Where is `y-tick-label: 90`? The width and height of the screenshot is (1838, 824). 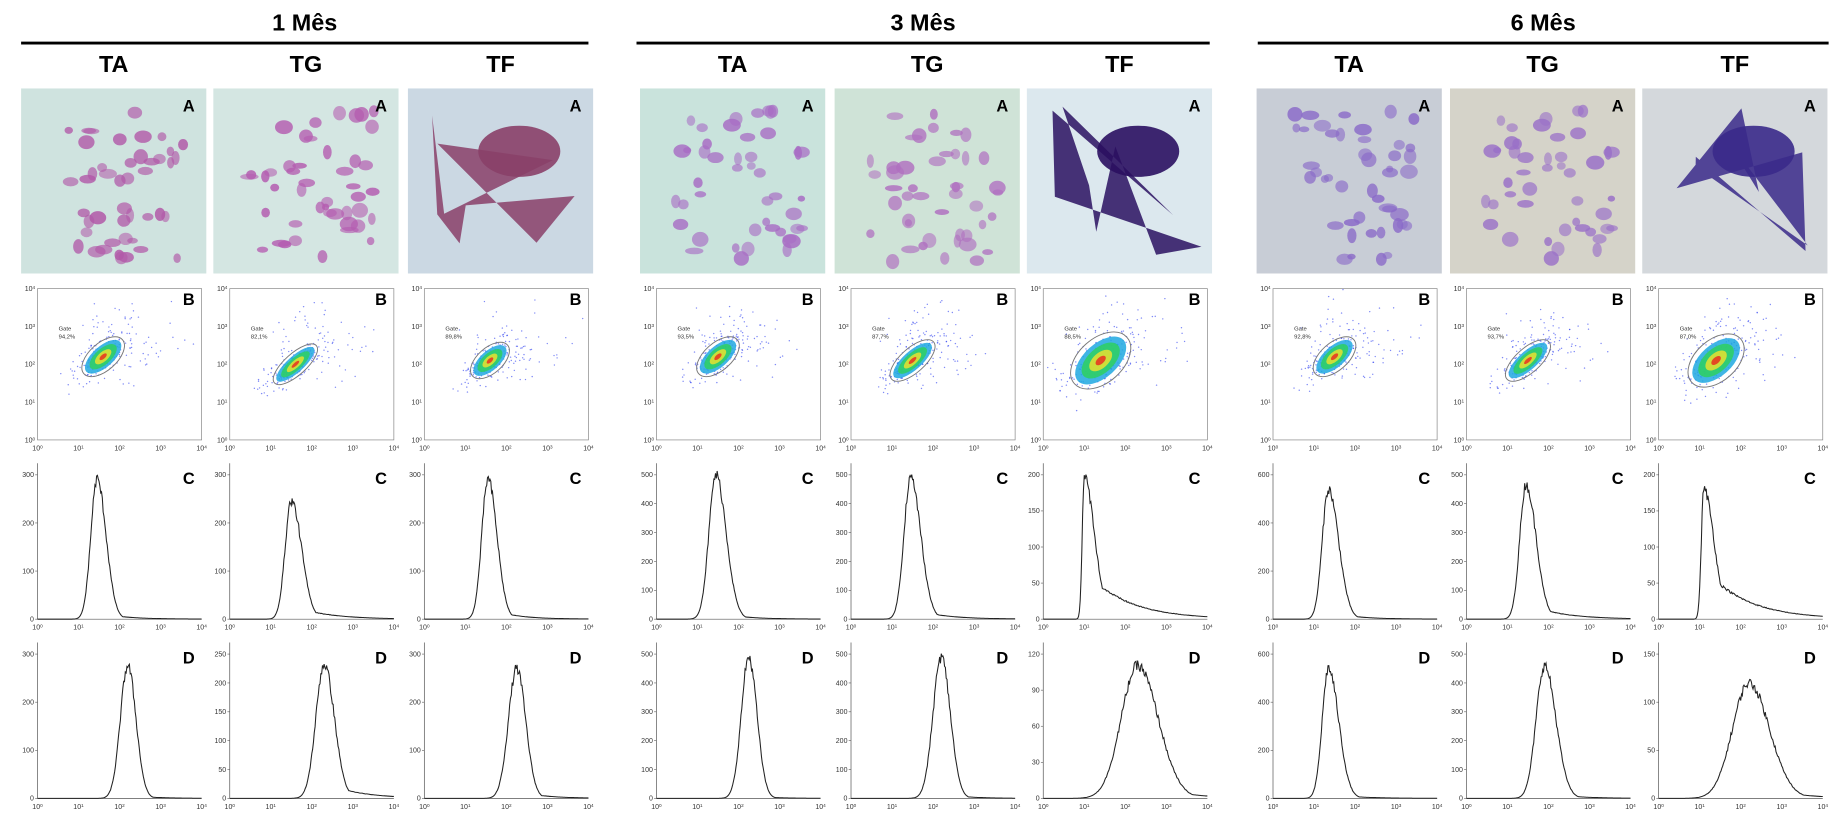 y-tick-label: 90 is located at coordinates (1036, 691).